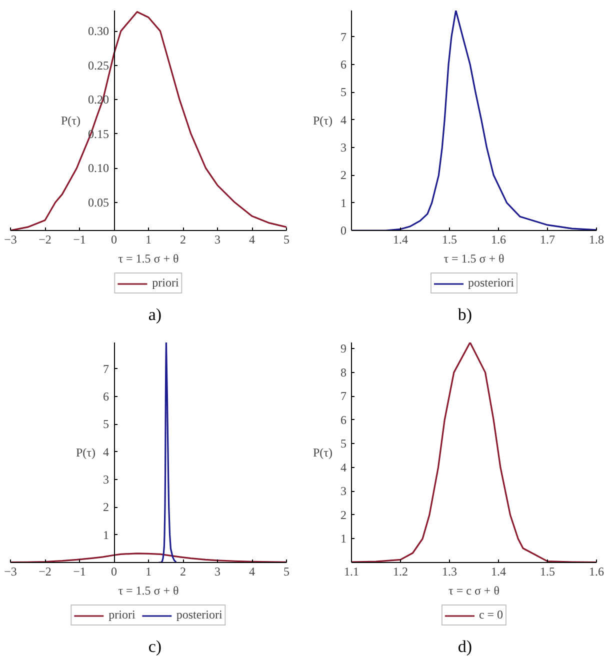 The height and width of the screenshot is (665, 612). I want to click on y-tick-label: 0, so click(343, 231).